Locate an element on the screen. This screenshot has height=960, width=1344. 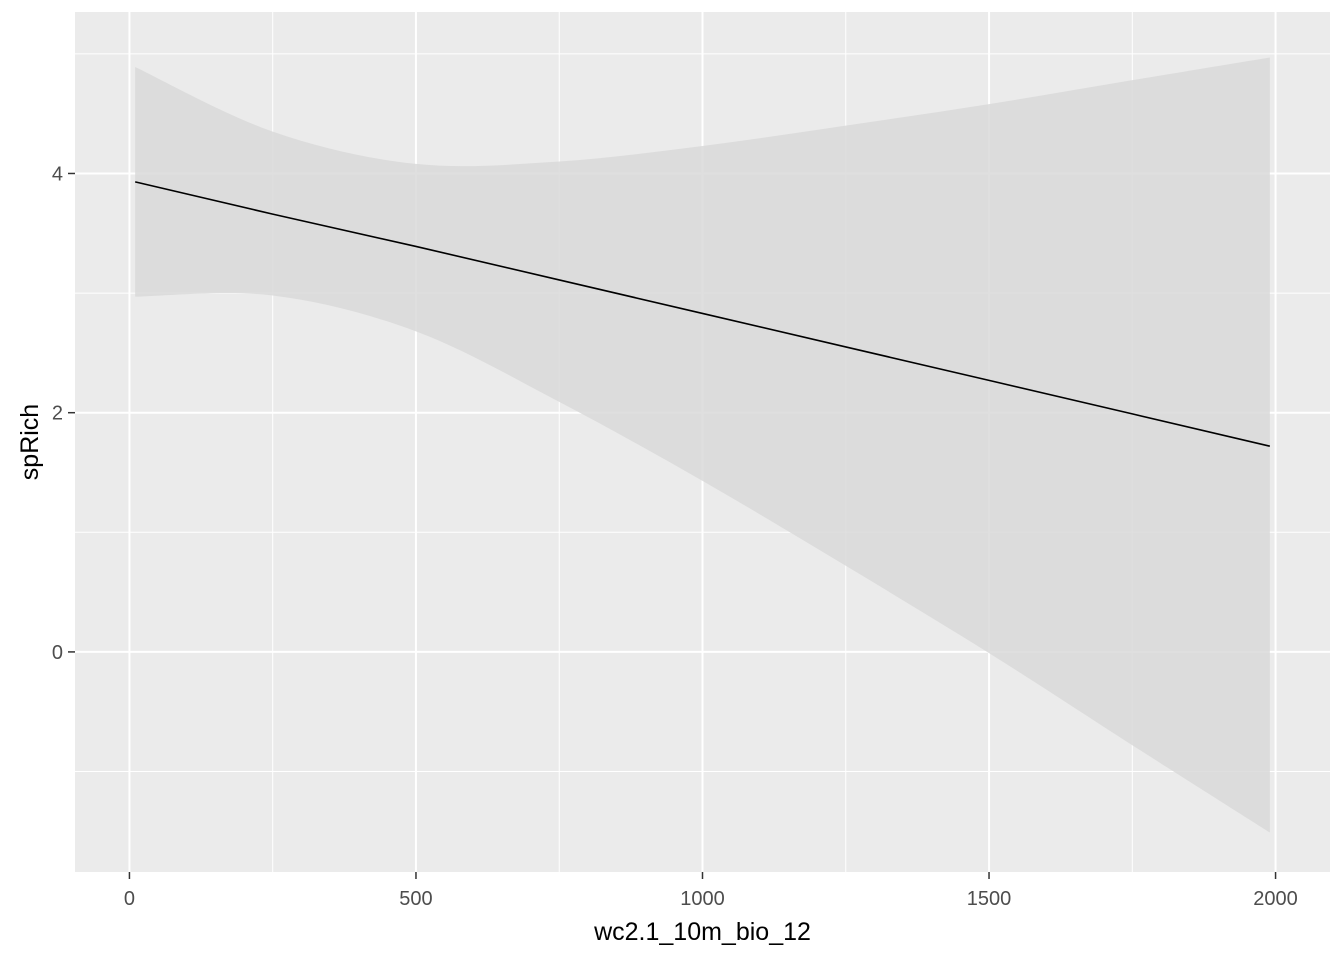
x-tick-label: 500 is located at coordinates (415, 899).